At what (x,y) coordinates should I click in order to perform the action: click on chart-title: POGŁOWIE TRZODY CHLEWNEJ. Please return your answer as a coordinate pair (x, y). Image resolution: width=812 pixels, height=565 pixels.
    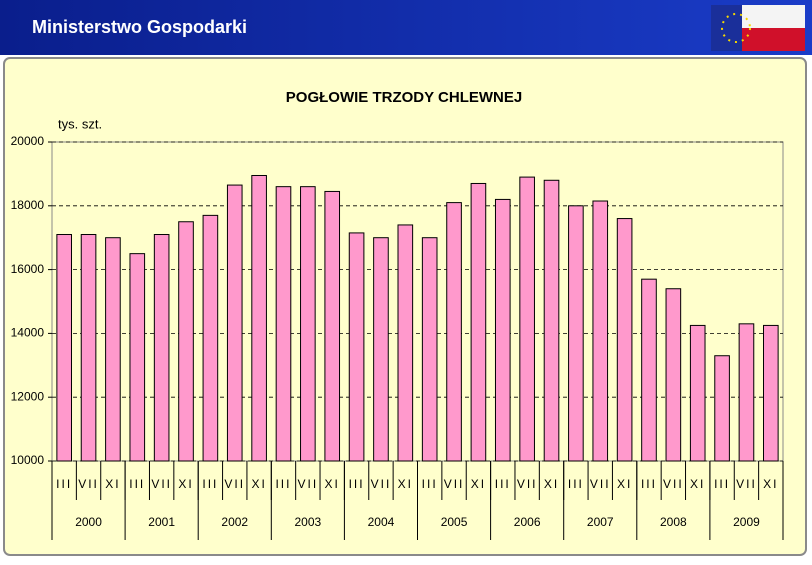
    Looking at the image, I should click on (404, 97).